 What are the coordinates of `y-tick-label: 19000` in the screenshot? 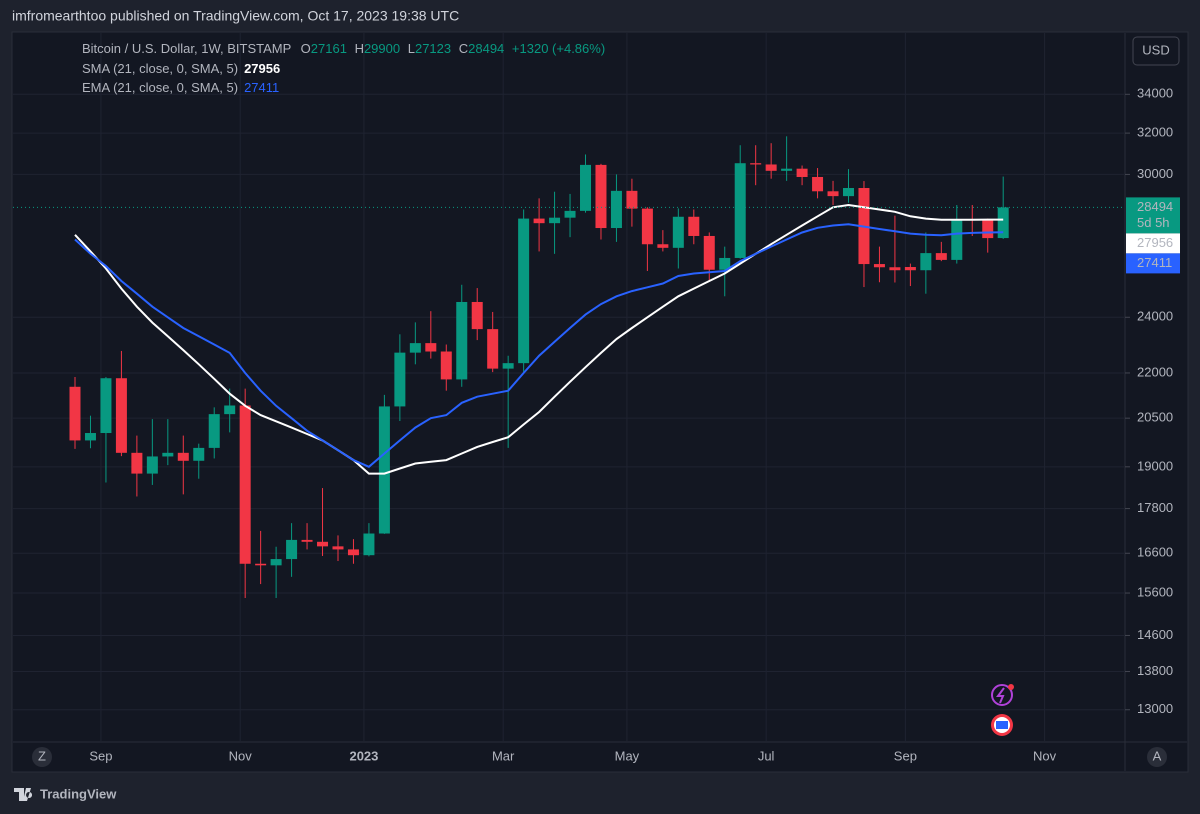 It's located at (1155, 465).